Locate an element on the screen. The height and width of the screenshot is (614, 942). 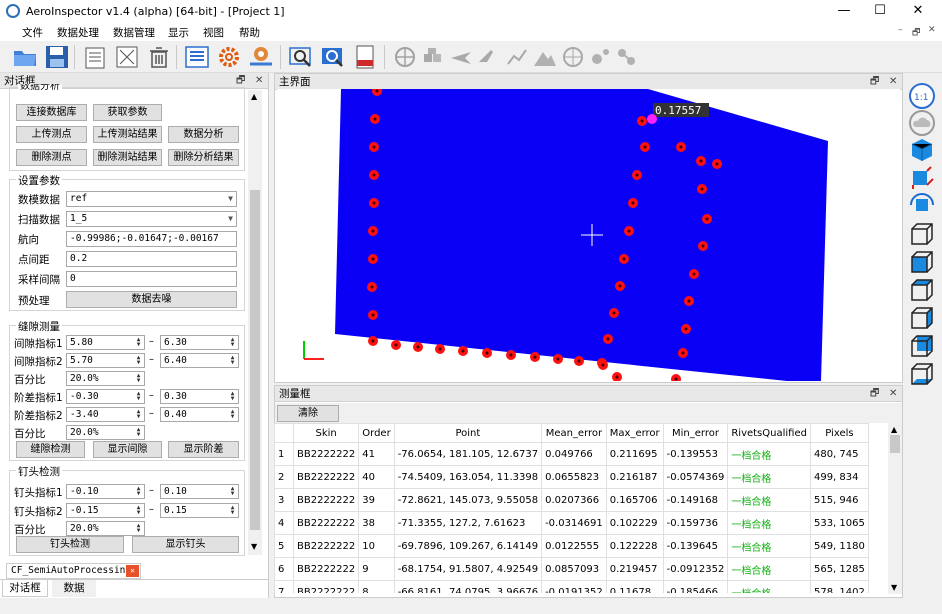
gap-ind1-min-spinbox: 5.80 ▲ ▼ is located at coordinates (105, 342).